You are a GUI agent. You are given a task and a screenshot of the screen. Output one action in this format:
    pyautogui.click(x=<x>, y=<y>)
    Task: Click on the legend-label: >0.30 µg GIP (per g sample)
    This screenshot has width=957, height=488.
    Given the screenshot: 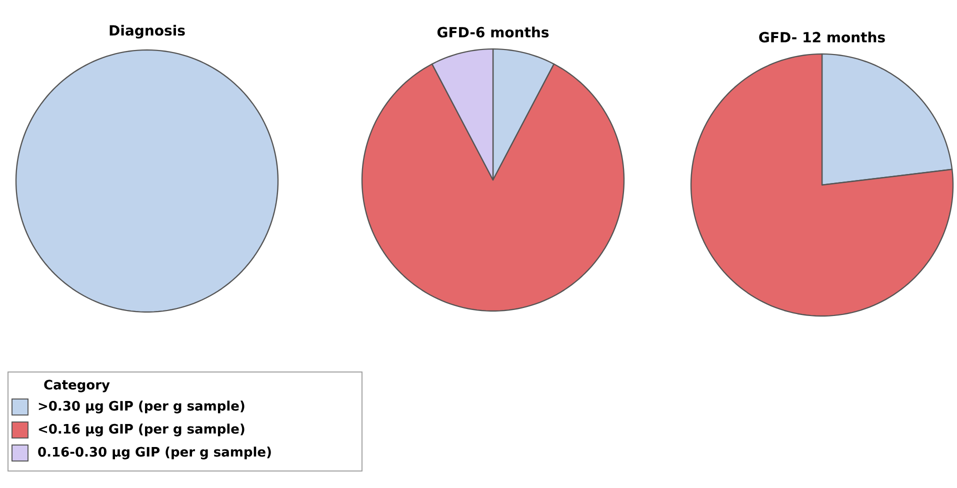 What is the action you would take?
    pyautogui.click(x=141, y=407)
    